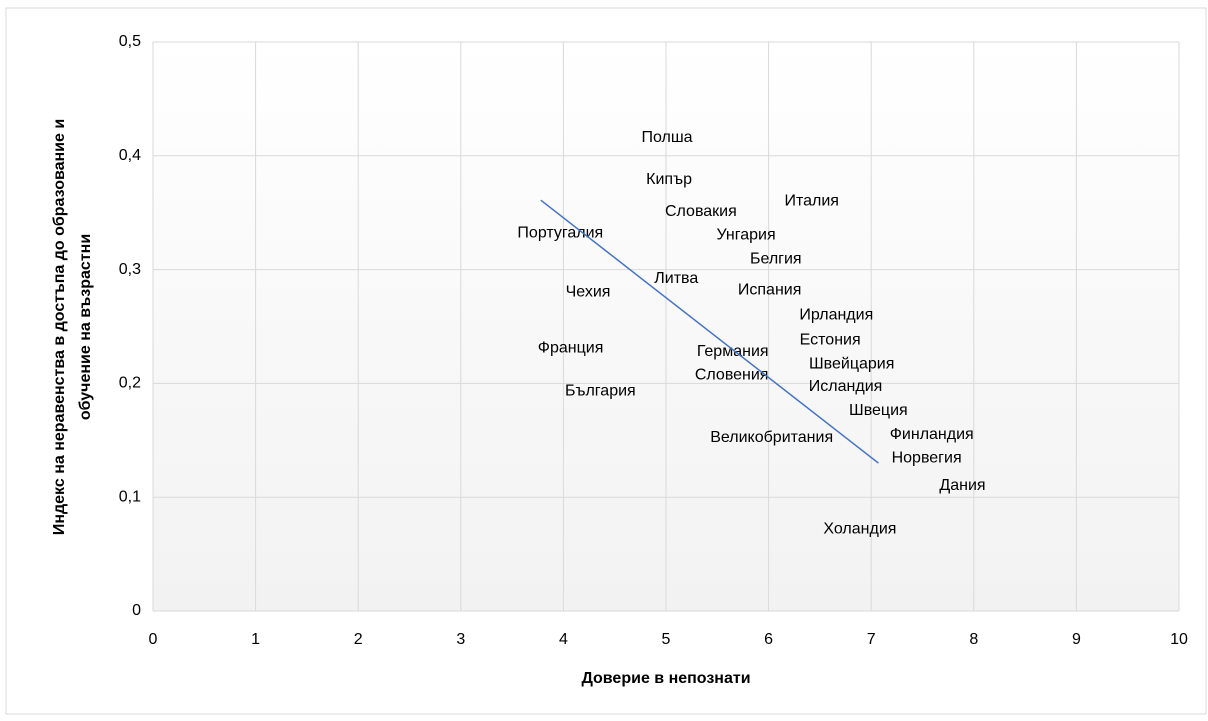  Describe the element at coordinates (130, 269) in the screenshot. I see `y-tick-label: 0,3` at that location.